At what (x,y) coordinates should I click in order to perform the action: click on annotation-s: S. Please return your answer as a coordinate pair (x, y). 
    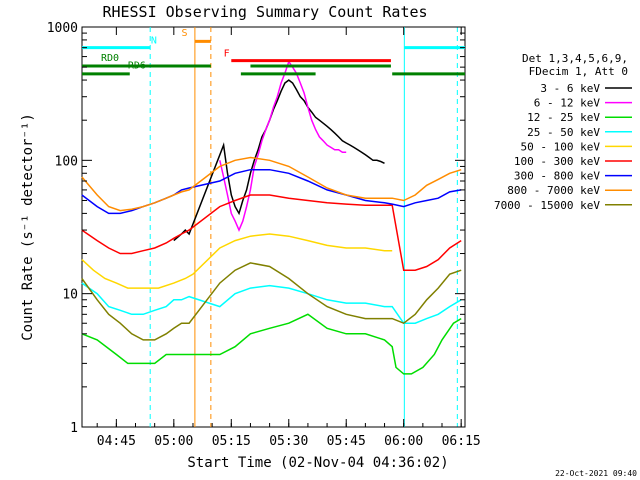
    Looking at the image, I should click on (184, 33).